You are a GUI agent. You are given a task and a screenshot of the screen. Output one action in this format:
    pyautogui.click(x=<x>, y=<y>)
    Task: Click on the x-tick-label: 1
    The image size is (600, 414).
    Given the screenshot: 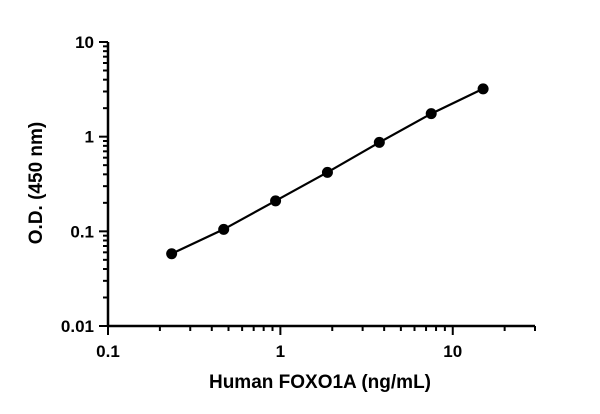 What is the action you would take?
    pyautogui.click(x=280, y=351)
    